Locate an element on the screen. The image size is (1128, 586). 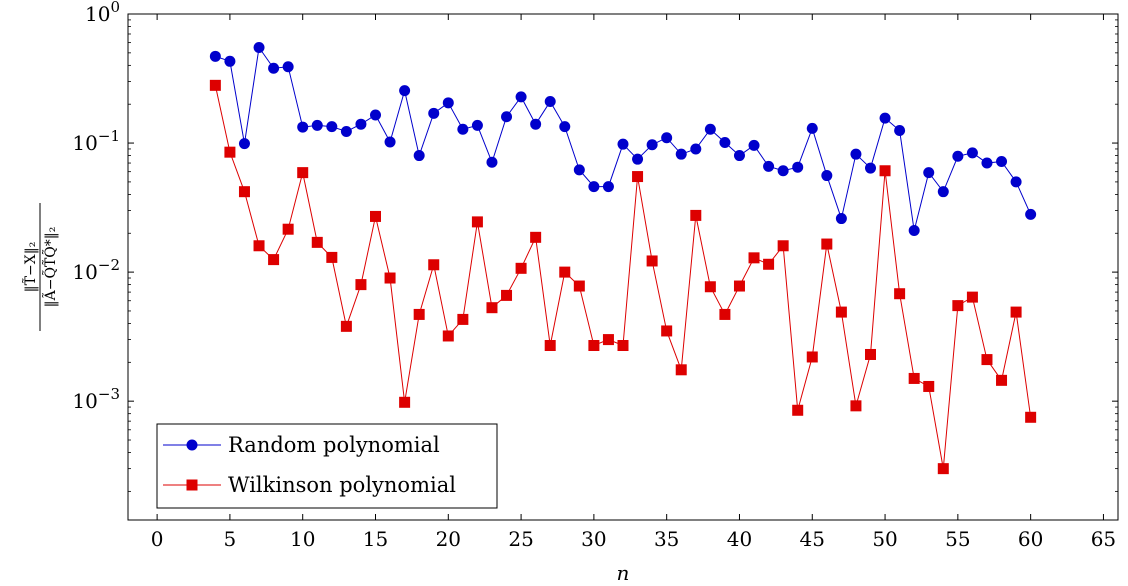
x-tick-label: 15 is located at coordinates (375, 539).